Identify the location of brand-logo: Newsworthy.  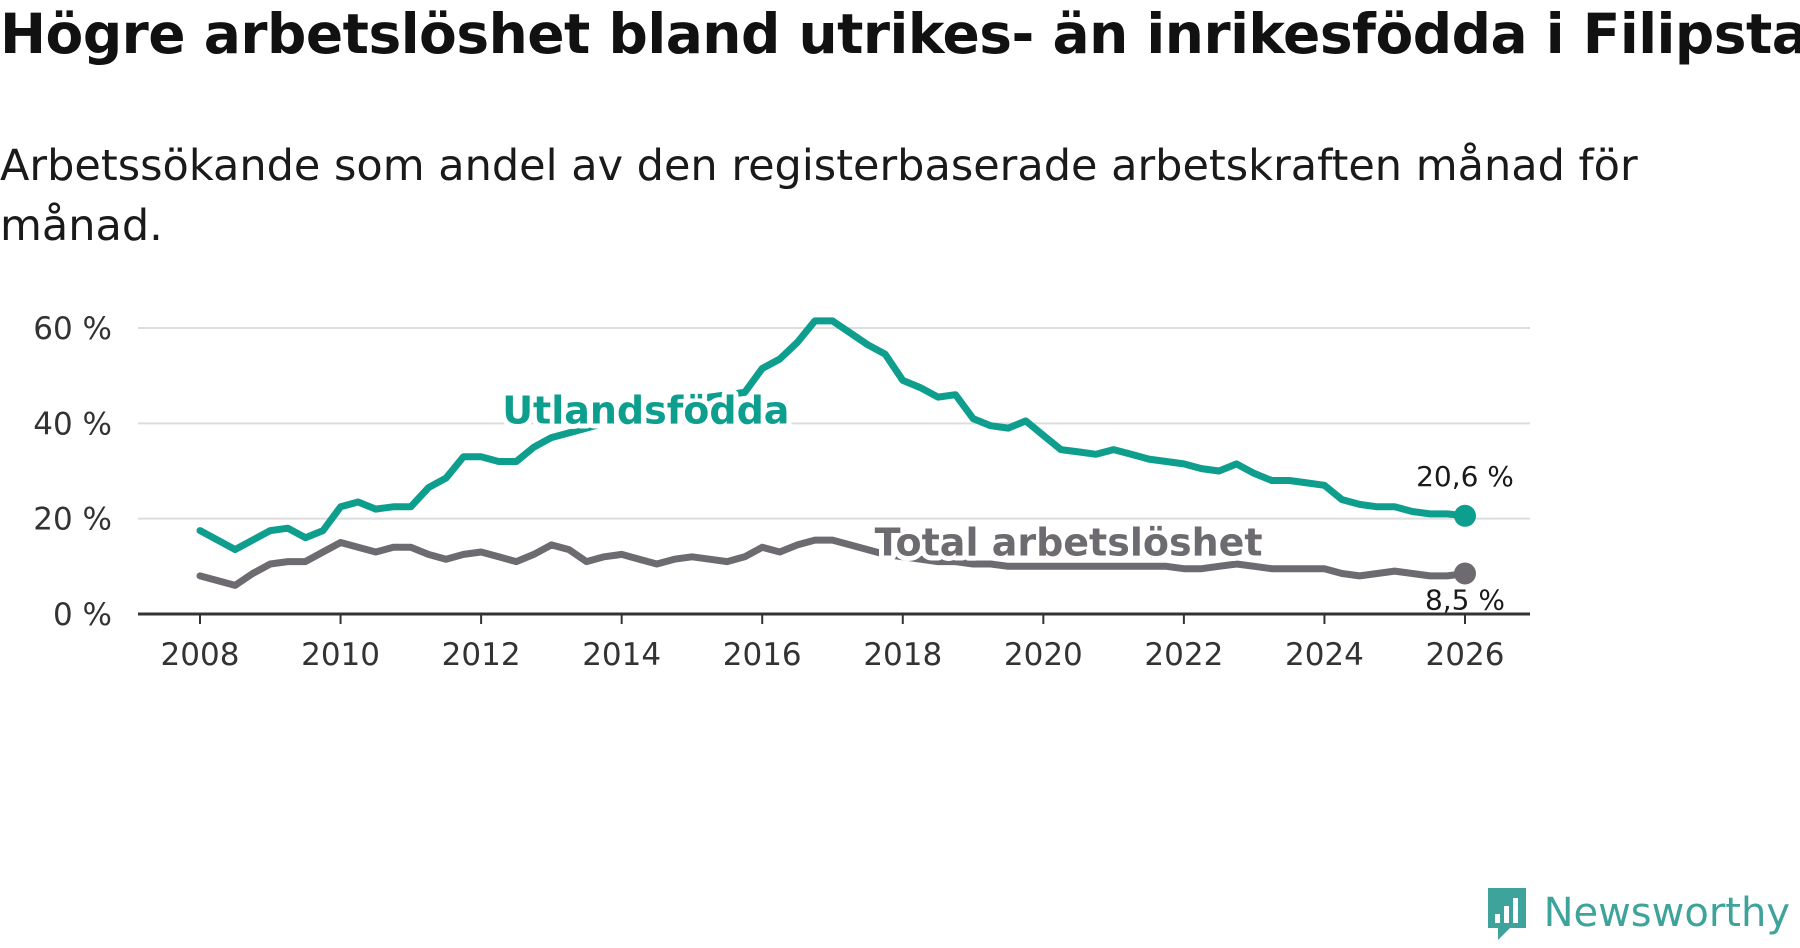
(1637, 913).